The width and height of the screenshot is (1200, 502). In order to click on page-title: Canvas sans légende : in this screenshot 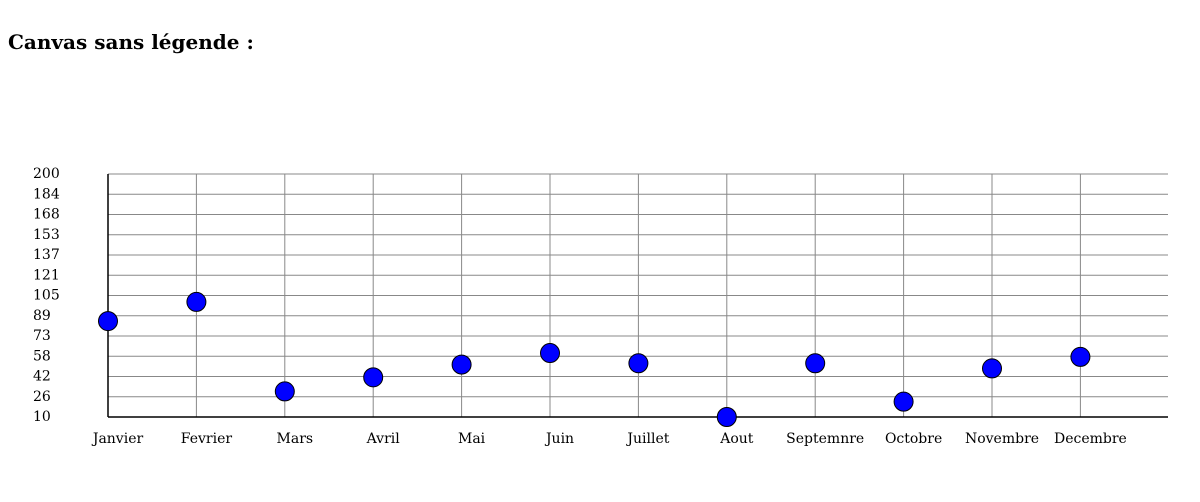, I will do `click(131, 42)`.